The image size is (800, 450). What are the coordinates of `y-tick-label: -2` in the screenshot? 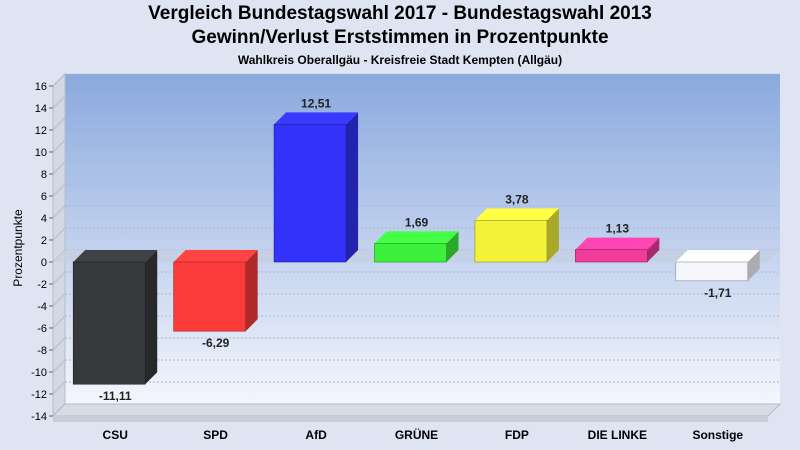 It's located at (42, 285).